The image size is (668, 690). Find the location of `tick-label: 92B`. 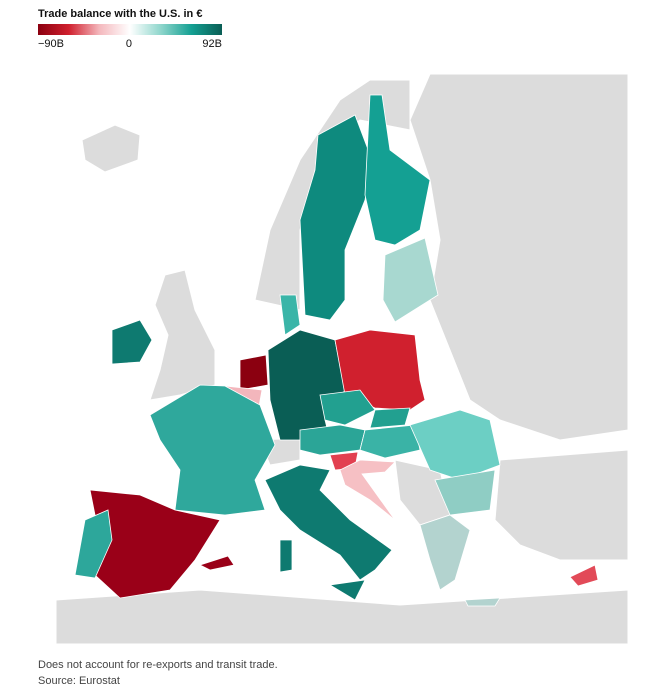

tick-label: 92B is located at coordinates (212, 44).